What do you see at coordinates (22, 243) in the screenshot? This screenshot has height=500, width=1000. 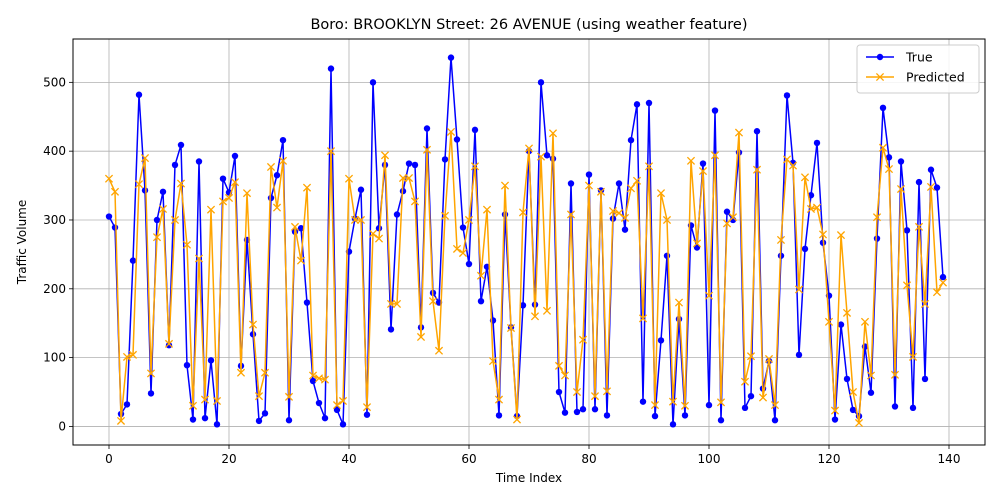 I see `y-axis-title: Traffic Volume` at bounding box center [22, 243].